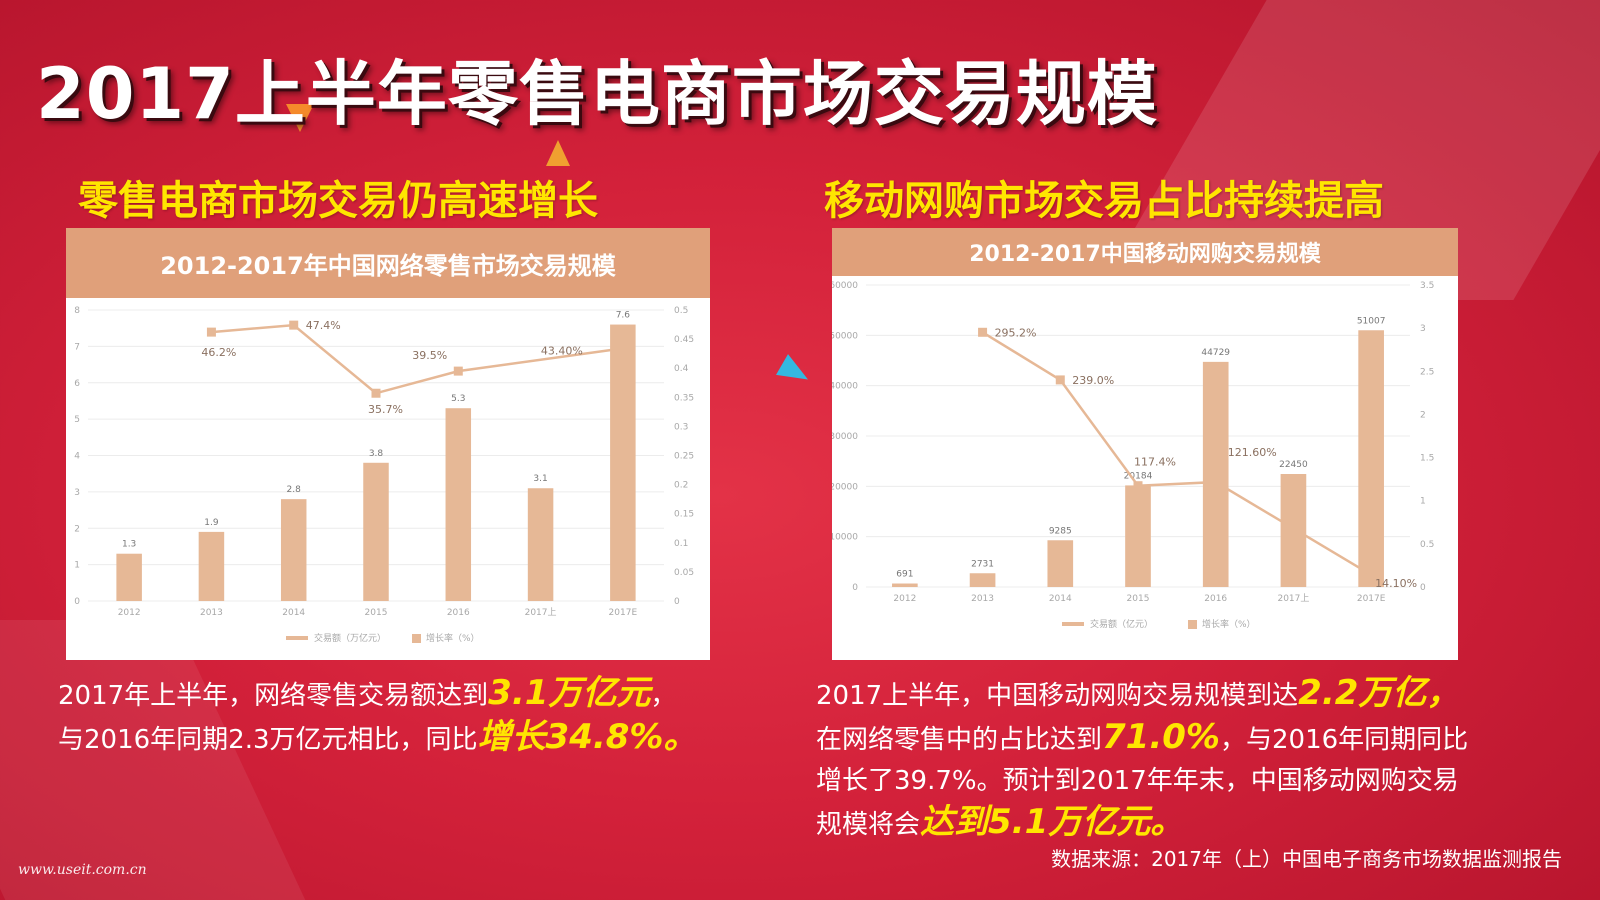 This screenshot has width=1600, height=900. Describe the element at coordinates (1427, 372) in the screenshot. I see `right-chart-y2-tick-label: 2.5` at that location.